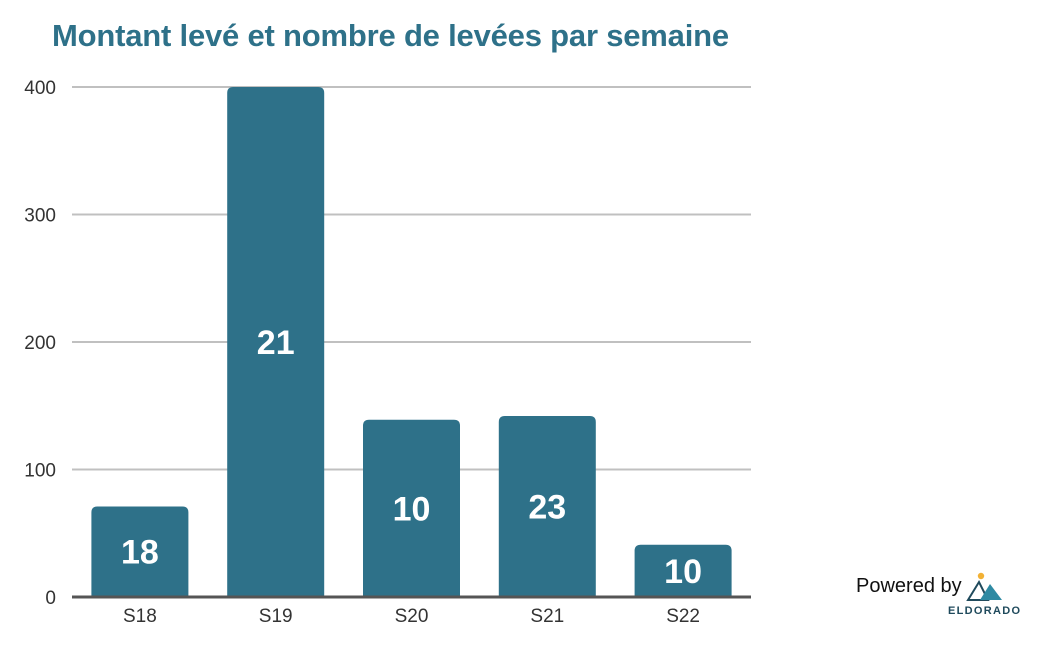 This screenshot has height=648, width=1037. I want to click on y-tick-label: 200, so click(40, 343).